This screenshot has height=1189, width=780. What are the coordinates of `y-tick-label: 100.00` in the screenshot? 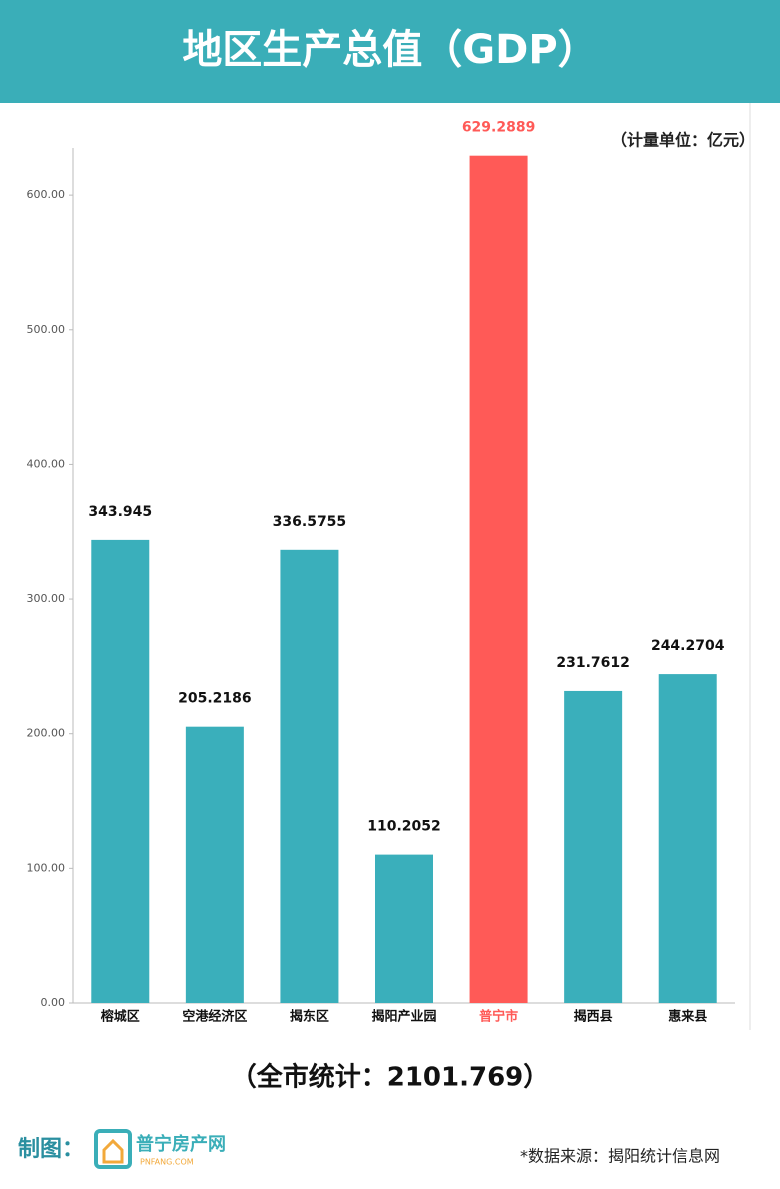 It's located at (46, 867).